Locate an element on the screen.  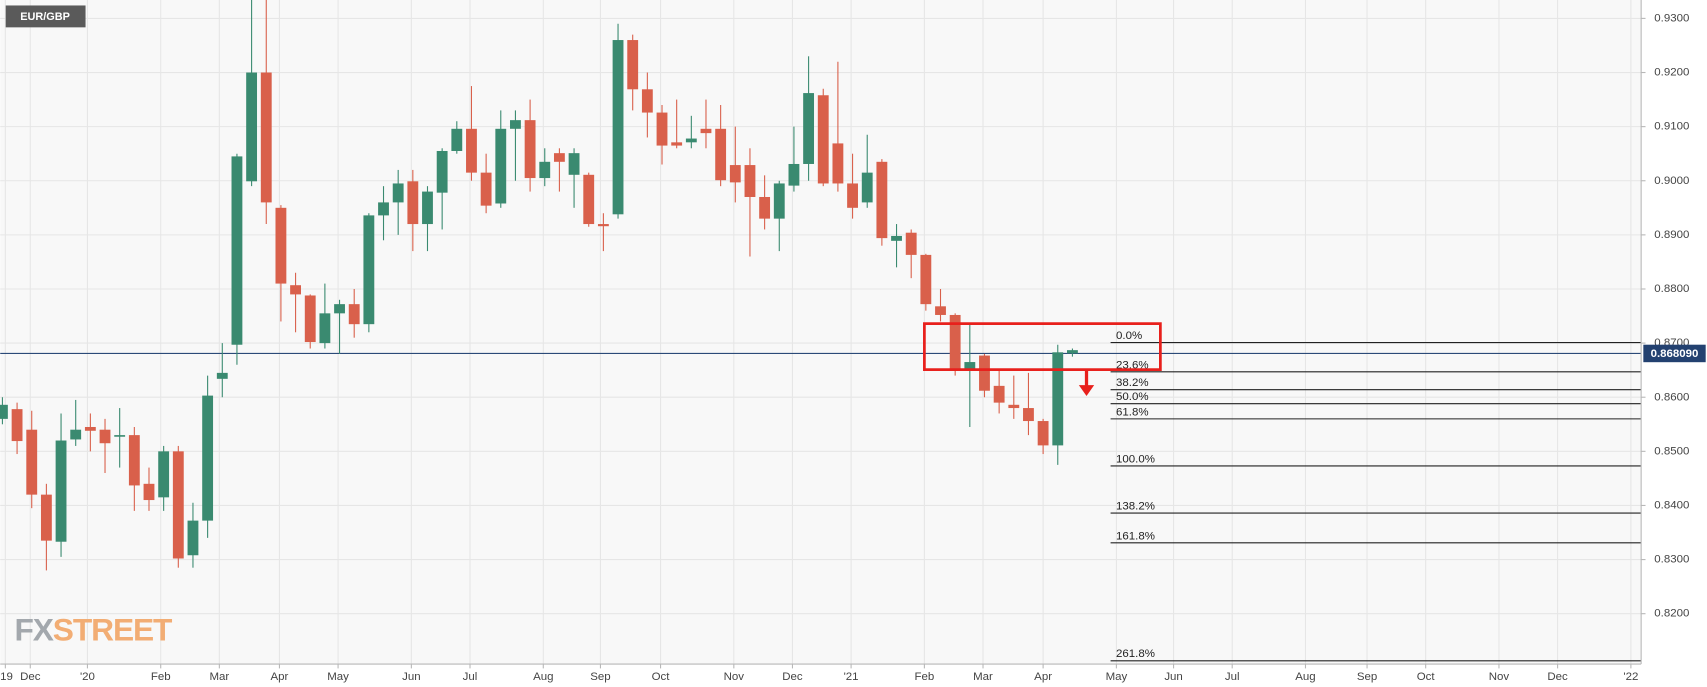
last-price-label: 0.868090 is located at coordinates (1675, 354).